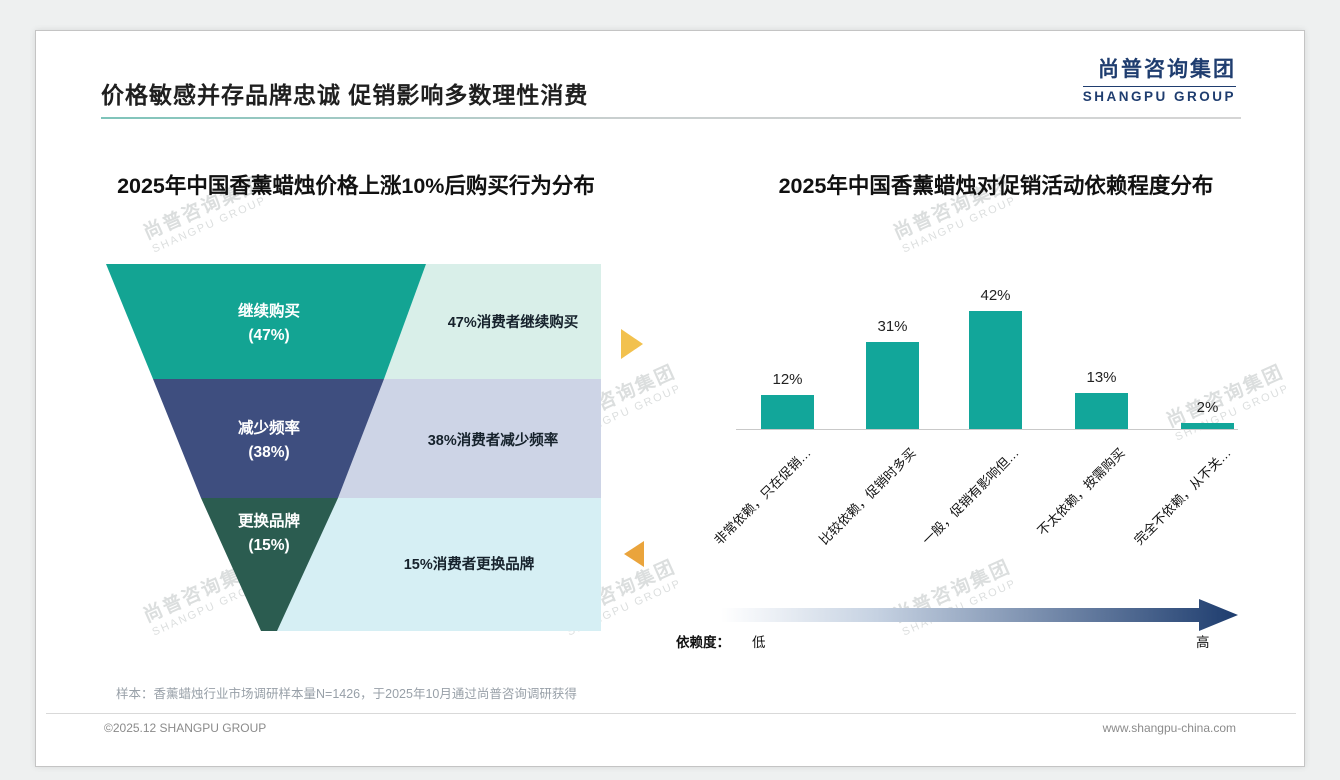 This screenshot has width=1340, height=780. I want to click on footer-copyright: ©2025.12 SHANGPU GROUP, so click(185, 728).